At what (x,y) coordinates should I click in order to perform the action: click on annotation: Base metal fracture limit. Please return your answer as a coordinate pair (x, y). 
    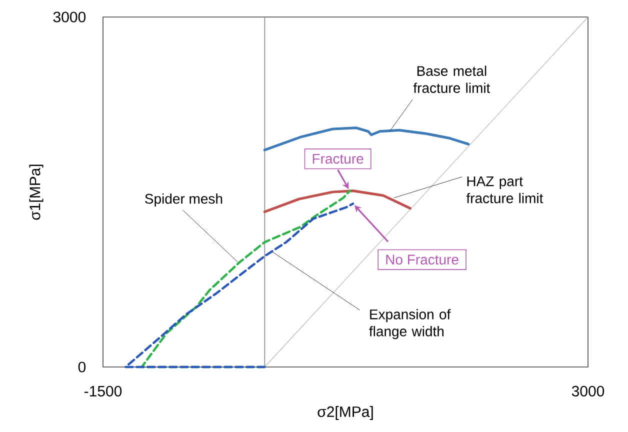
    Looking at the image, I should click on (451, 79).